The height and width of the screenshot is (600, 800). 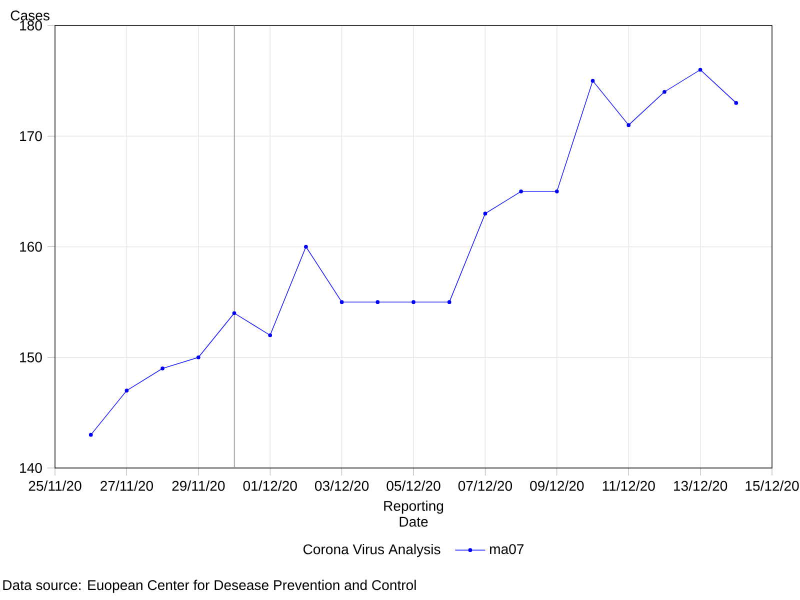 I want to click on y-axis-title: Cases, so click(x=30, y=15).